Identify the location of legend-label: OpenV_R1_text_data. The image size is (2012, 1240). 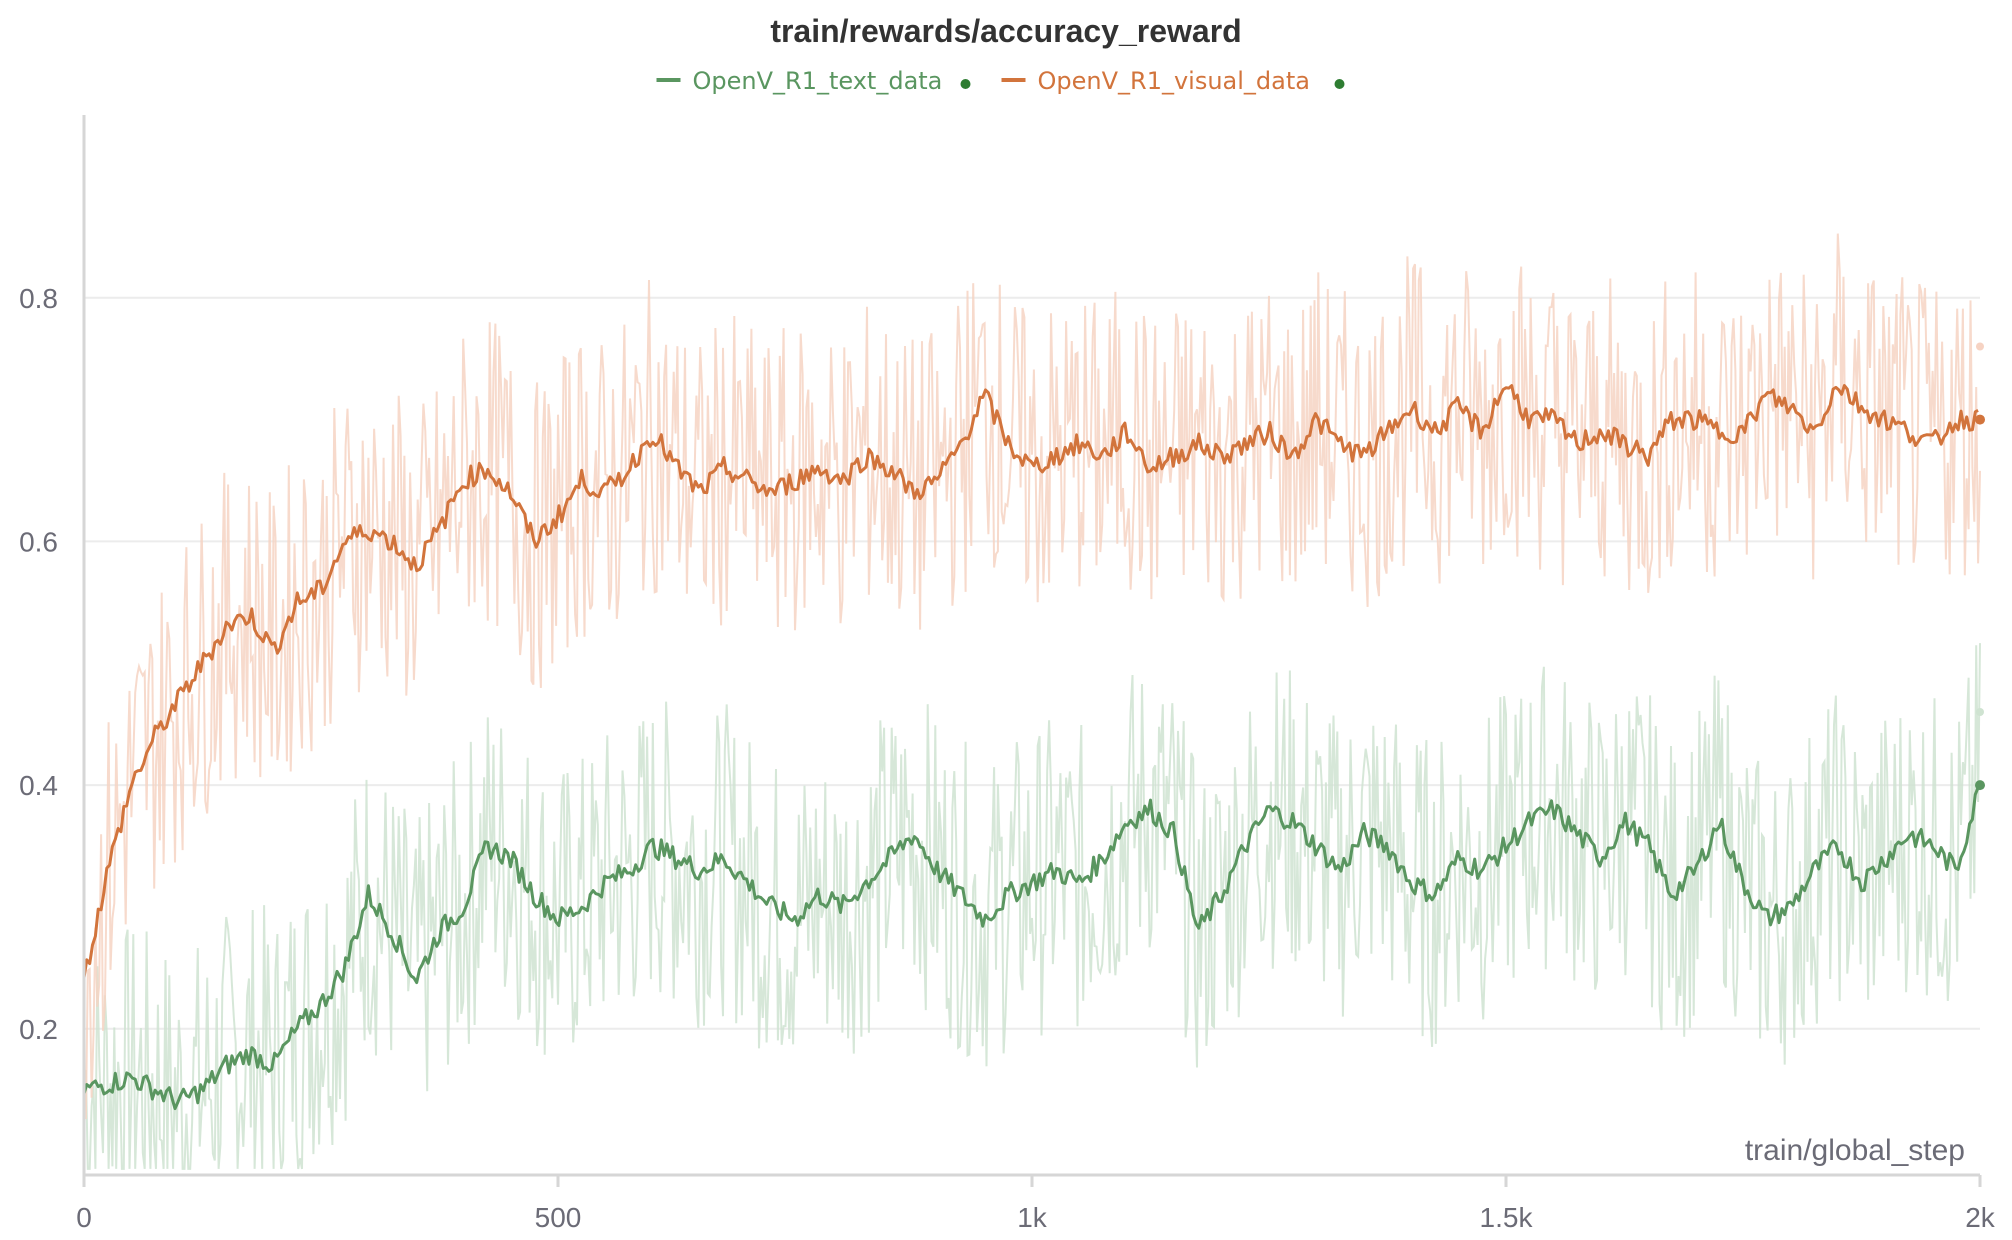
(818, 81).